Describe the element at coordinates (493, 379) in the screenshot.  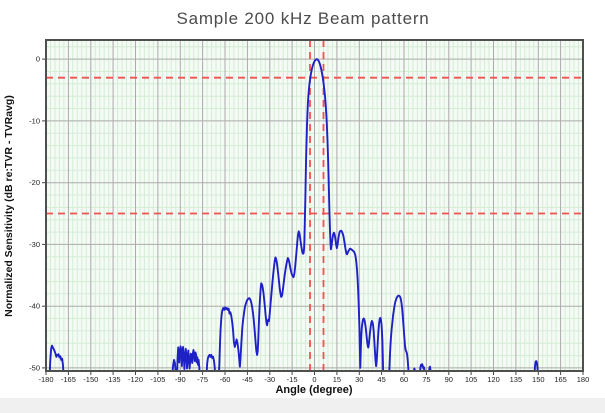
I see `x-tick-label: 120` at that location.